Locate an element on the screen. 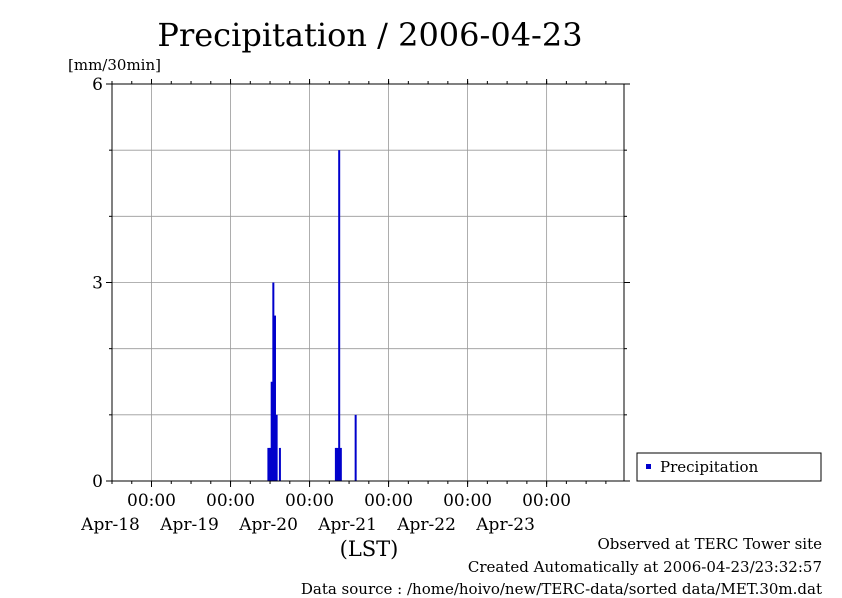 Image resolution: width=842 pixels, height=598 pixels. legend-box is located at coordinates (729, 467).